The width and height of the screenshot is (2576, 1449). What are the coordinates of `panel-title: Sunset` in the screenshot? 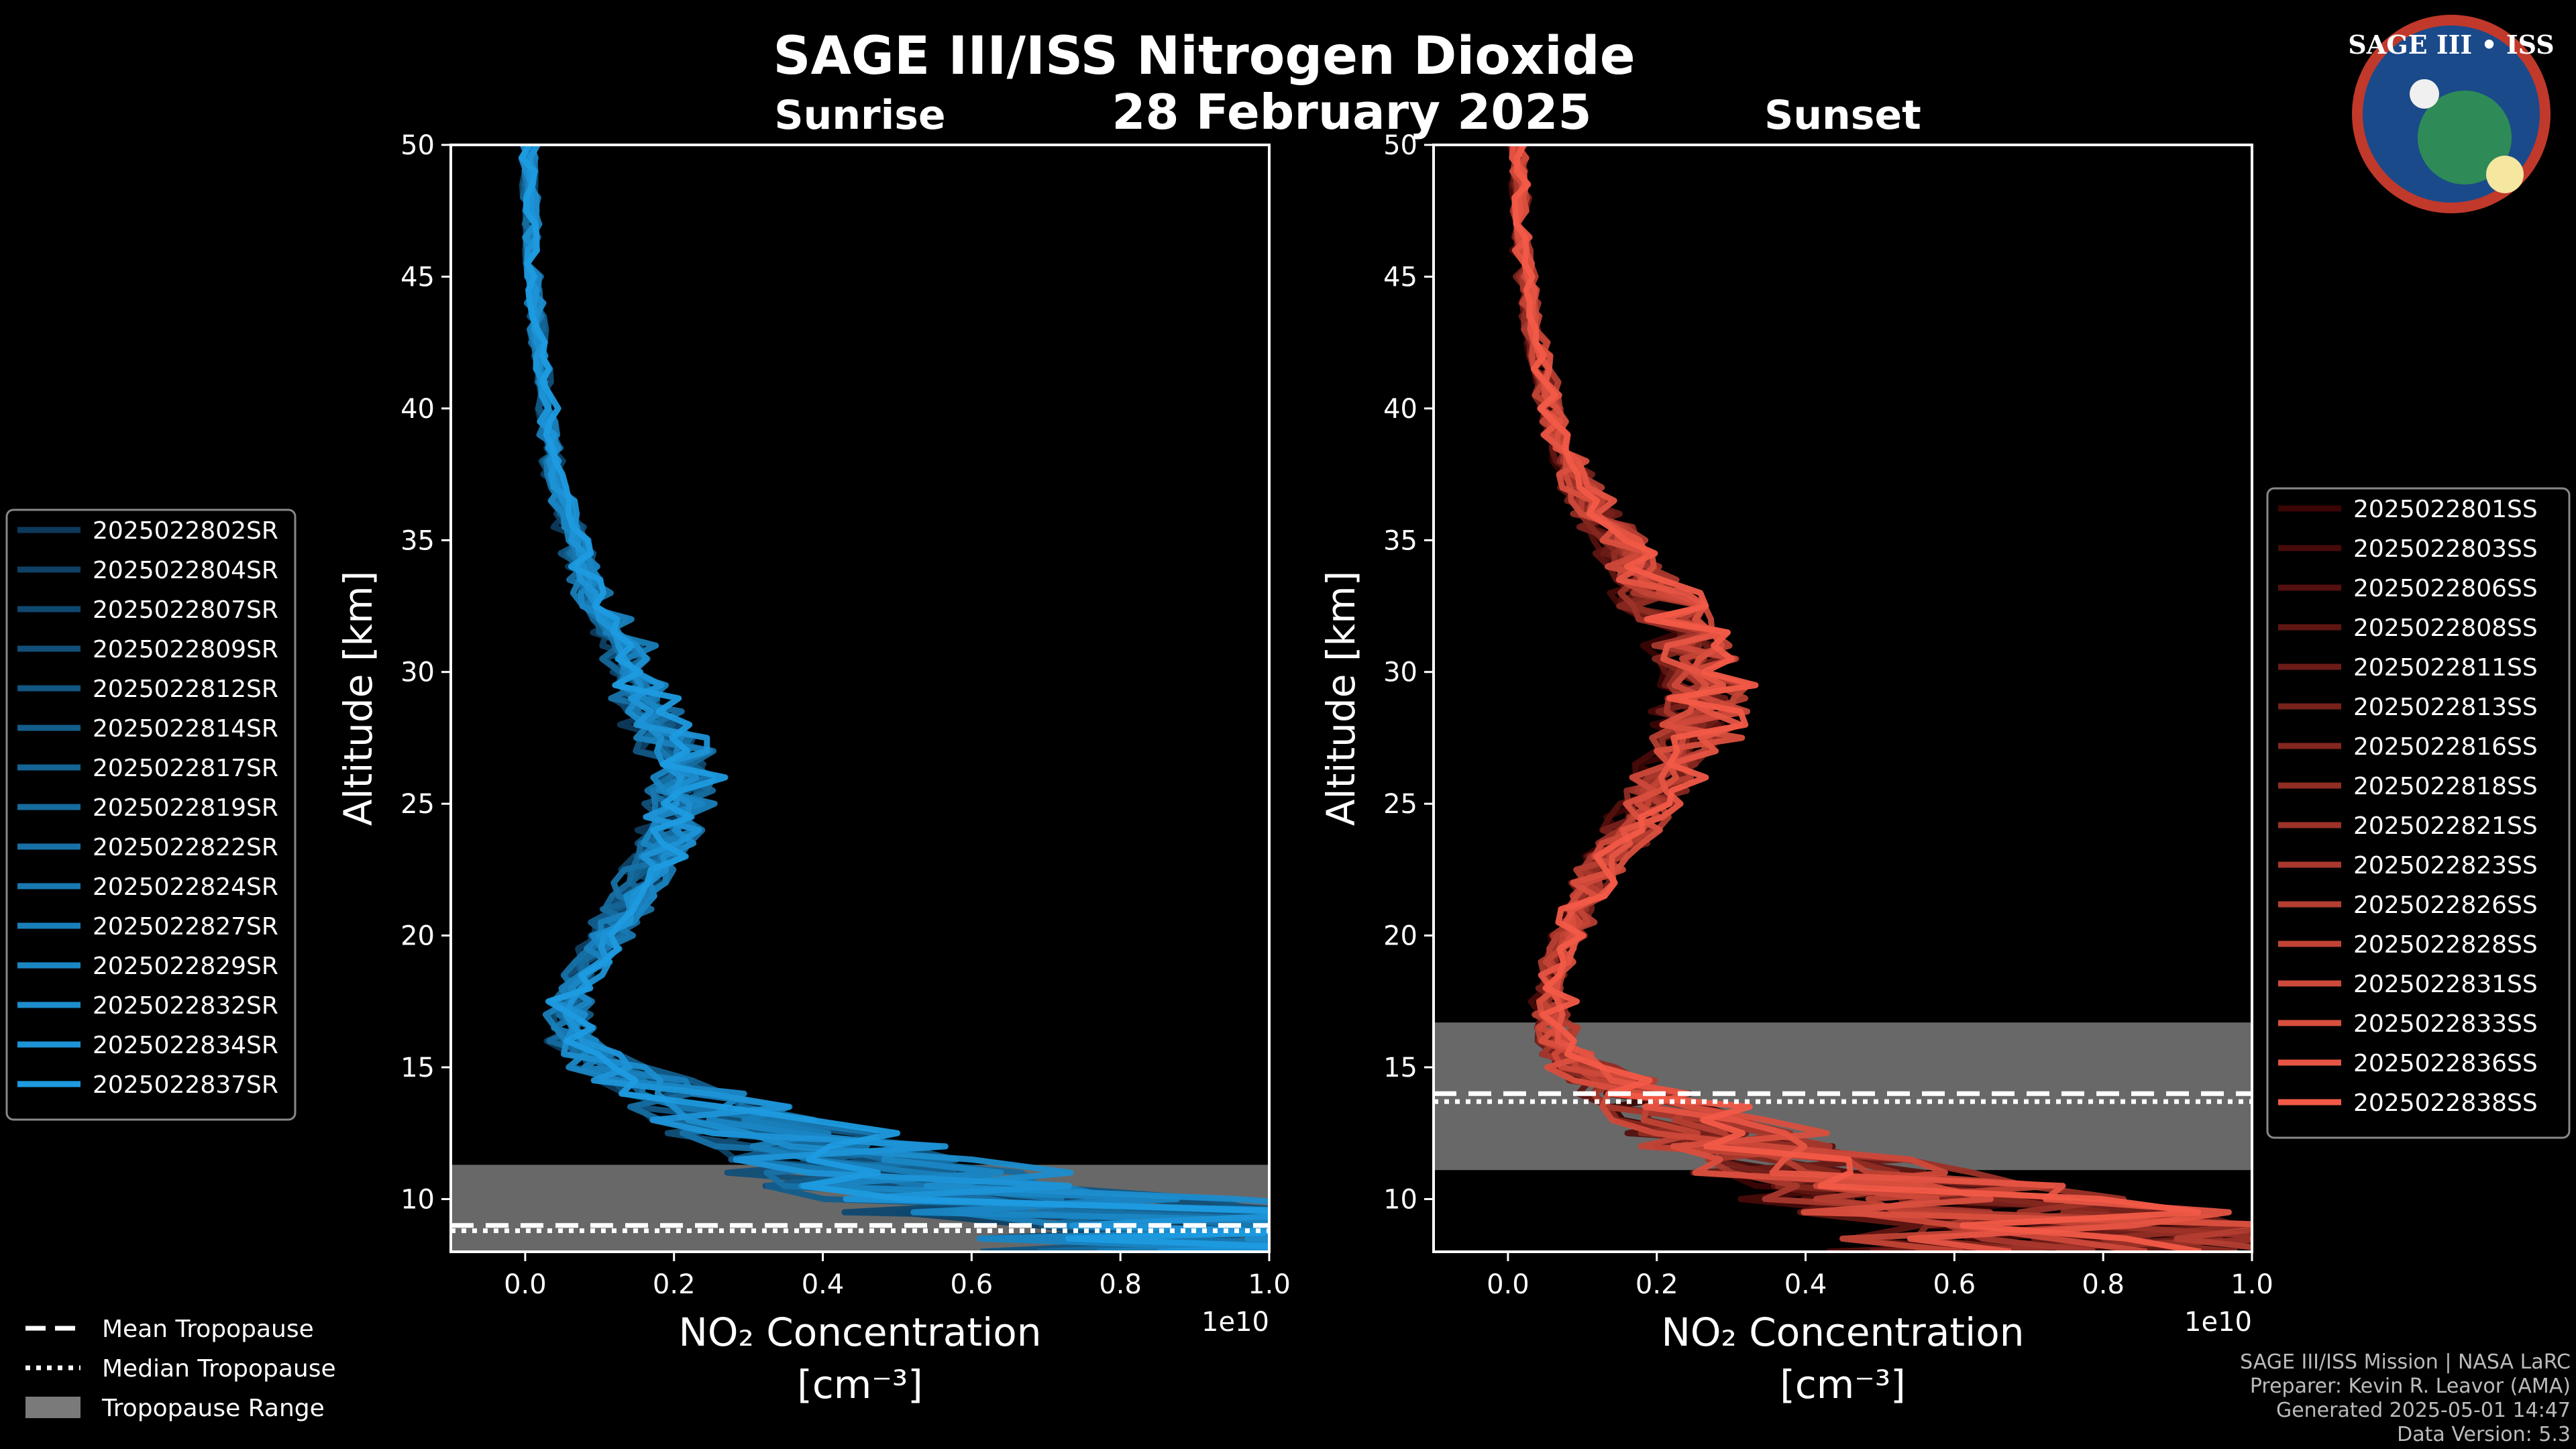 It's located at (1842, 115).